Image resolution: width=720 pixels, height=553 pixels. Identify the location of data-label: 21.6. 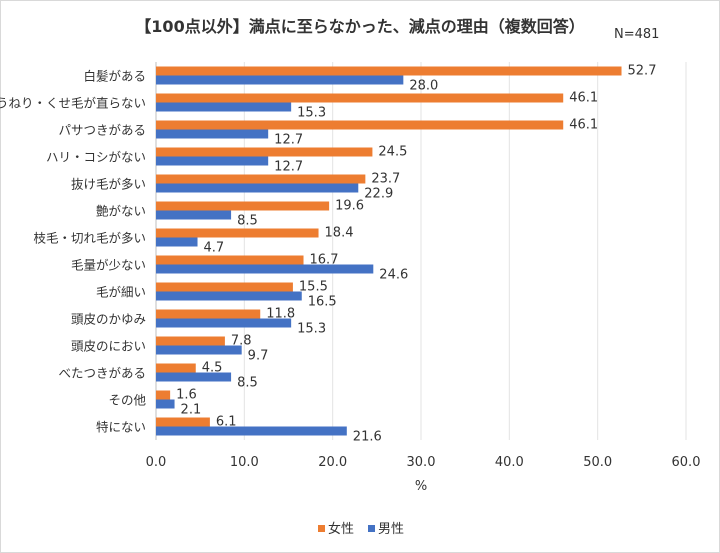
(367, 437).